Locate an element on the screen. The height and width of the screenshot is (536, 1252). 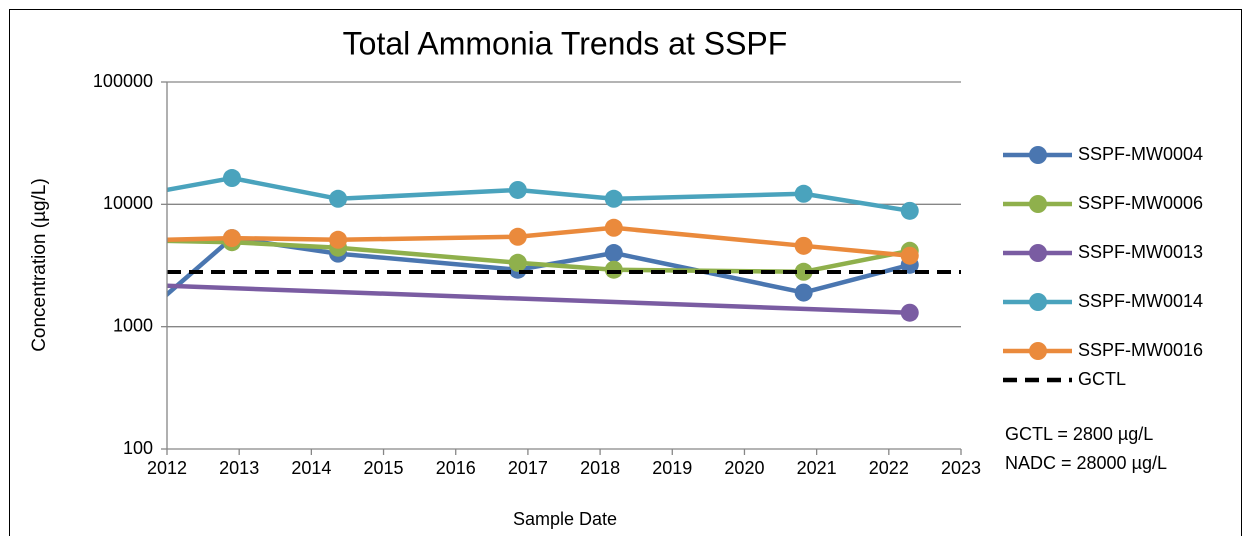
legend-label: GCTL is located at coordinates (1102, 379).